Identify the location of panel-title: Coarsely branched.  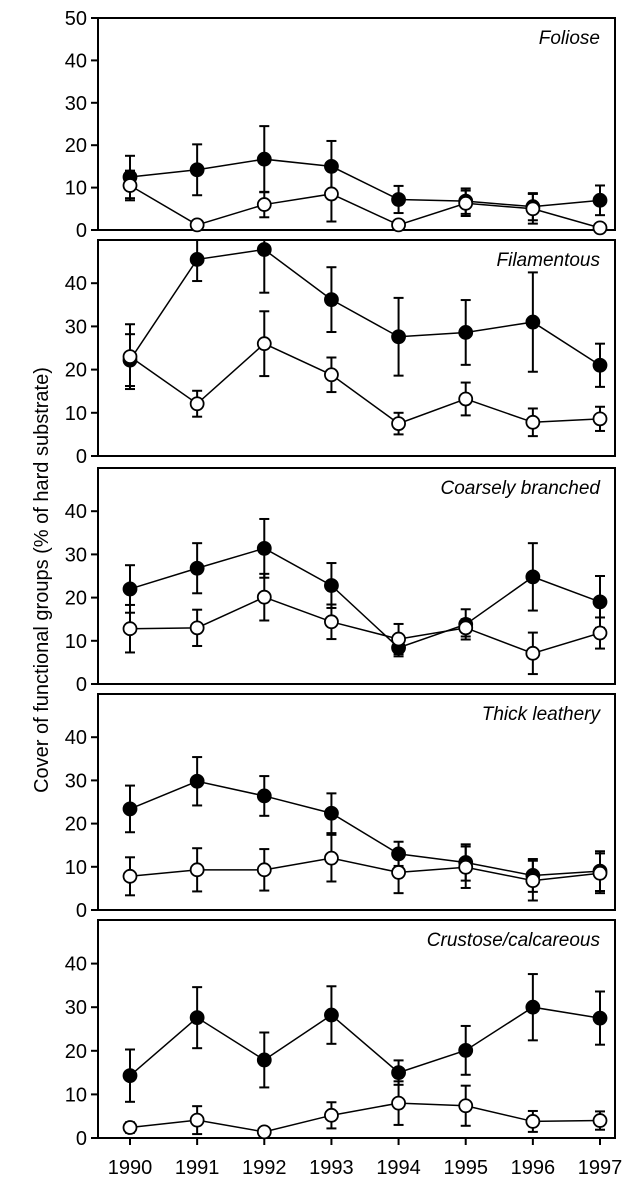
(521, 488).